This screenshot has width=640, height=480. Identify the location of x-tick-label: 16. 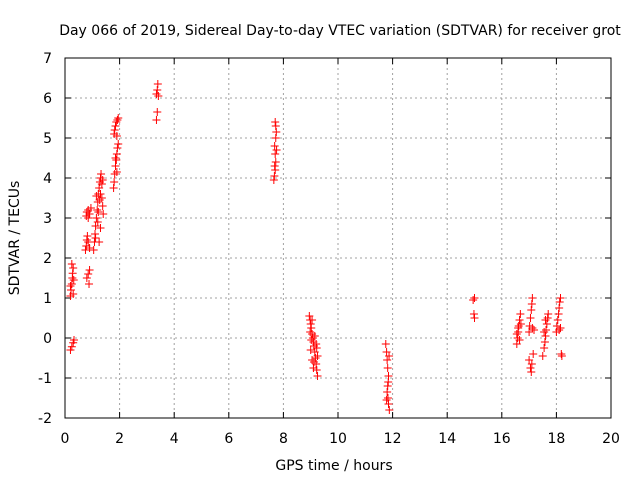
(502, 439).